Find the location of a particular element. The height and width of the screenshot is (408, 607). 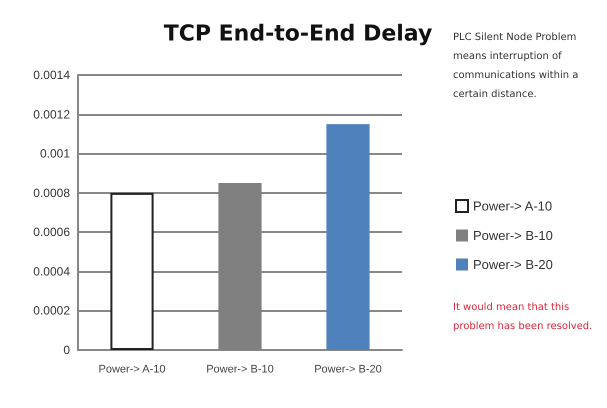

legend-label: Power-> B-20 is located at coordinates (513, 264).